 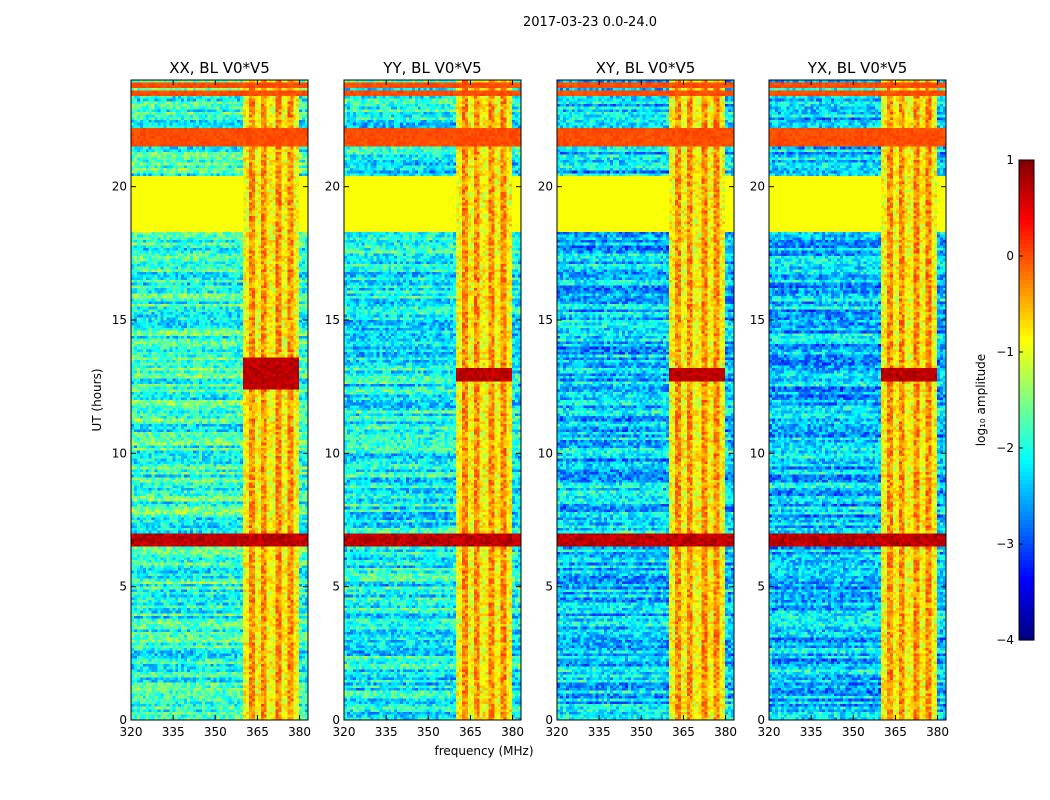 What do you see at coordinates (1005, 544) in the screenshot?
I see `colorbar-tick-label: −3` at bounding box center [1005, 544].